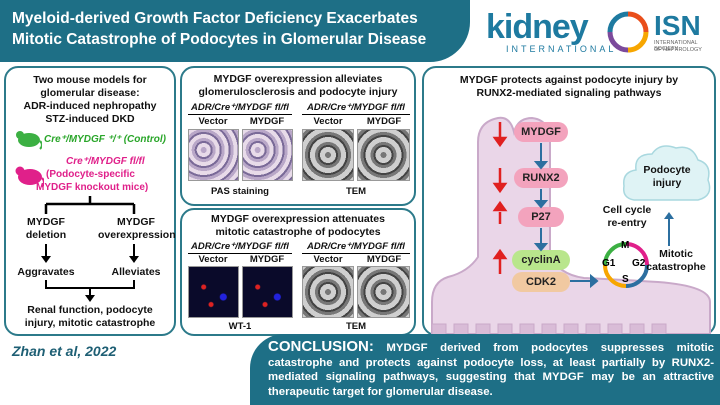 This screenshot has width=720, height=405. What do you see at coordinates (328, 155) in the screenshot?
I see `tem-vector-image` at bounding box center [328, 155].